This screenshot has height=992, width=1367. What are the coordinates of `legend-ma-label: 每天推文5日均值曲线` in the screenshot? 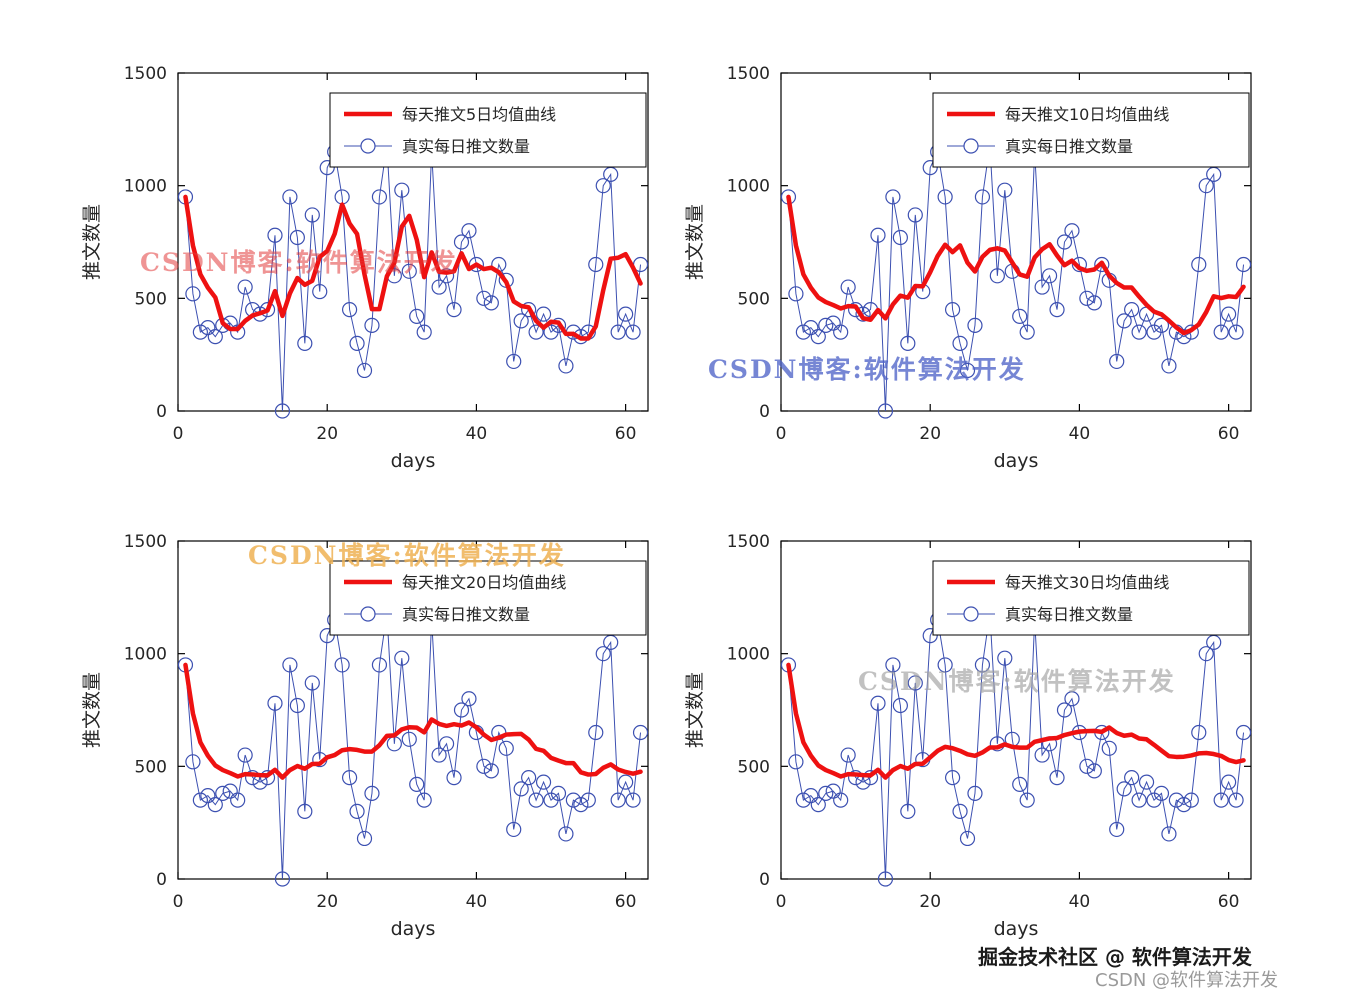 It's located at (479, 114).